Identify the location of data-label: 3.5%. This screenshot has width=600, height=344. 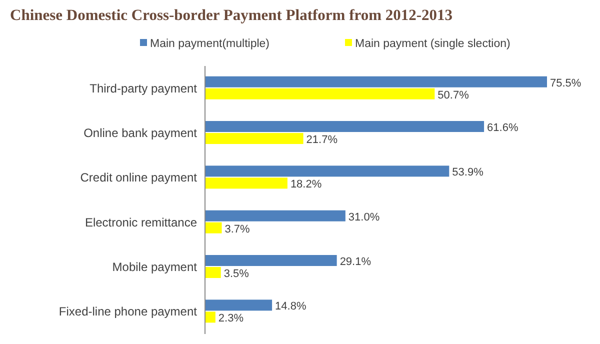
(237, 274).